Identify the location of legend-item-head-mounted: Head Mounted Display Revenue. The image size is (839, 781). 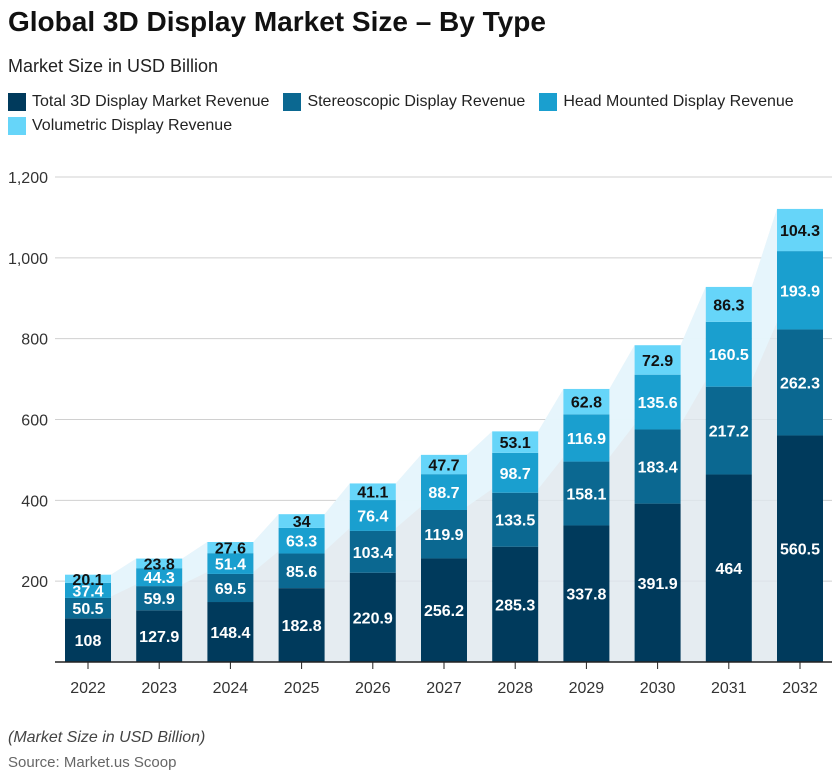
(666, 102).